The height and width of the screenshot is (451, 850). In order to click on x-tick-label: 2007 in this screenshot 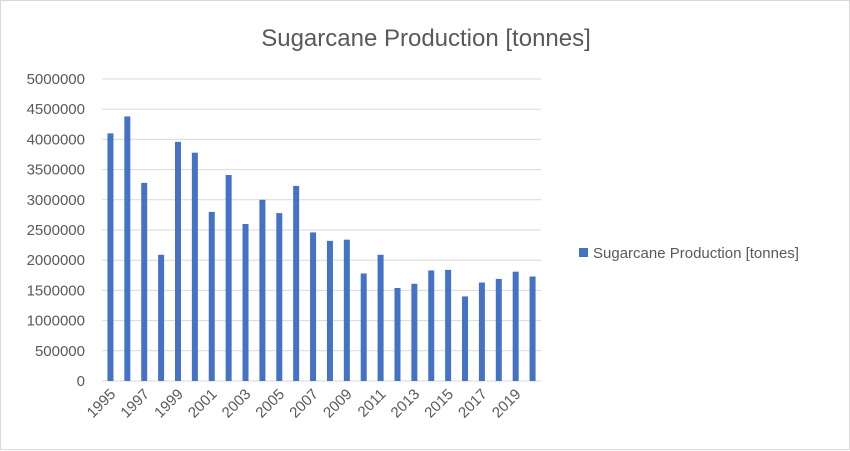, I will do `click(304, 404)`.